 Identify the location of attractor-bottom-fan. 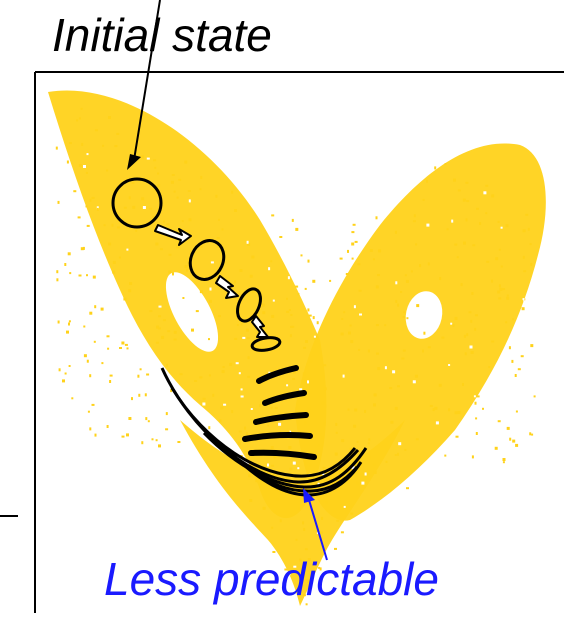
(292, 513).